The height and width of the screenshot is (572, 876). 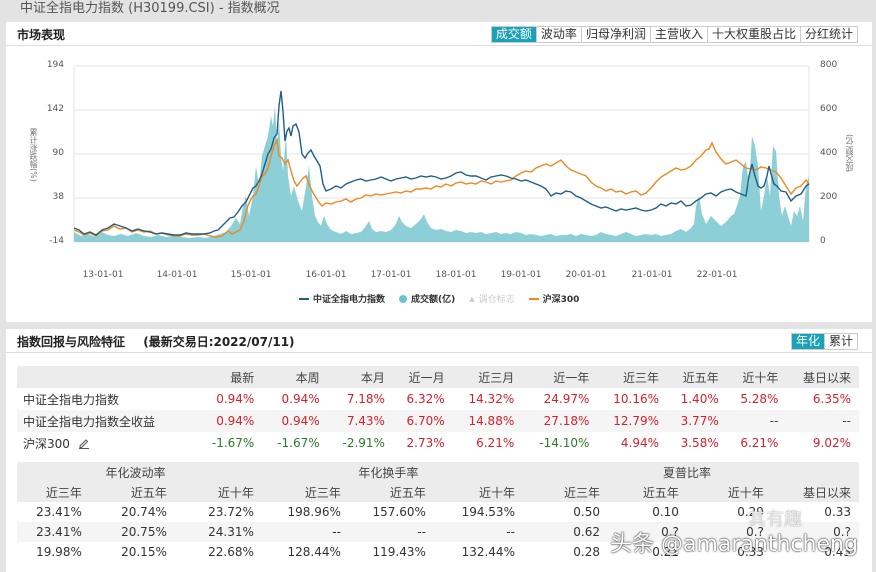 What do you see at coordinates (314, 512) in the screenshot?
I see `cell: 198.96%` at bounding box center [314, 512].